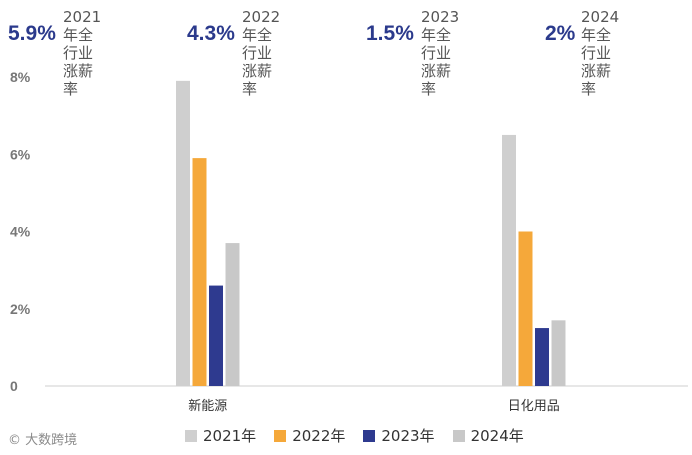  I want to click on legend-item-2021: 2021年, so click(220, 435).